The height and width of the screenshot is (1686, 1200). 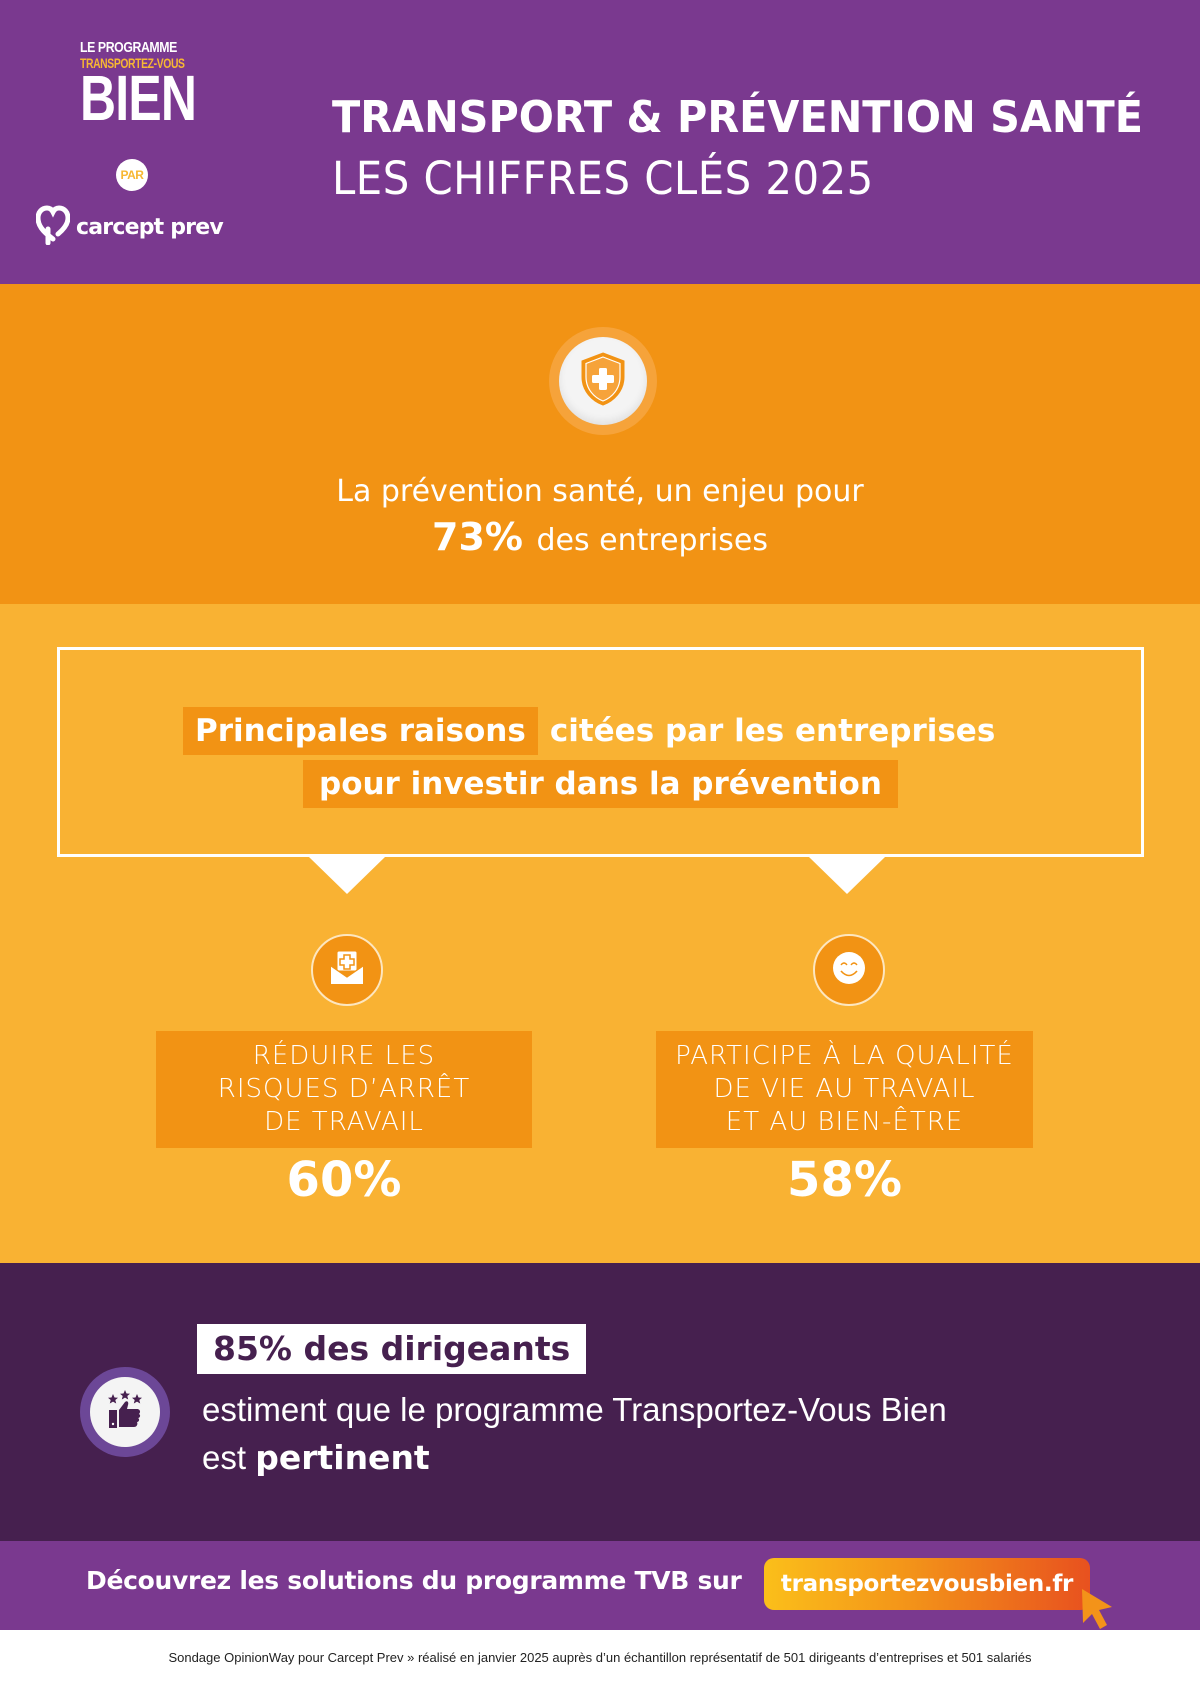 I want to click on smiley-icon, so click(x=849, y=970).